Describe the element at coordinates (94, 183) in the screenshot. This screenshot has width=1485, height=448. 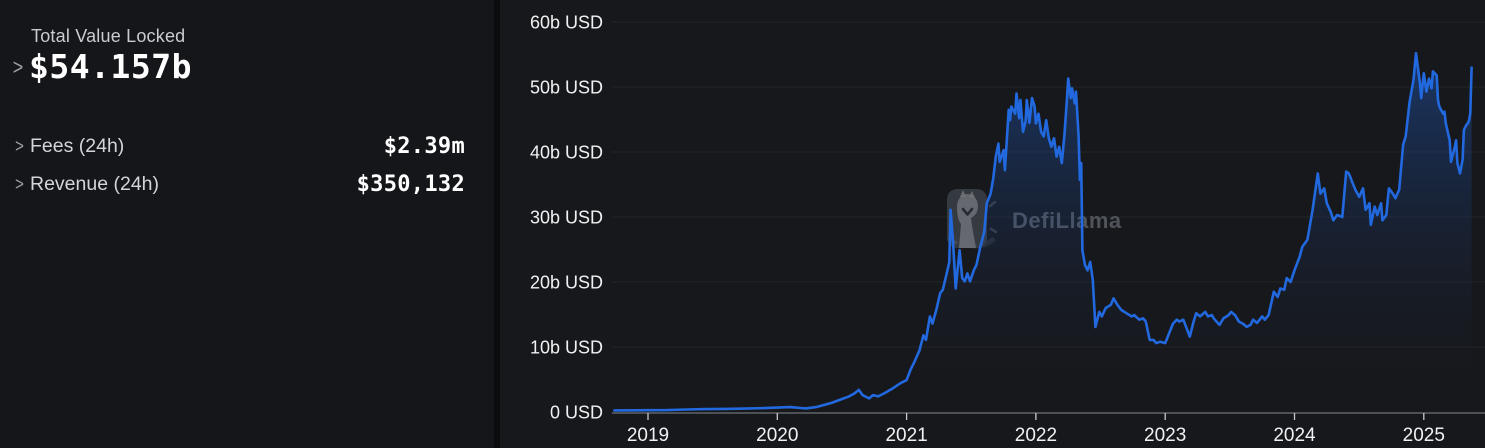
I see `revenue-label: Revenue (24h)` at that location.